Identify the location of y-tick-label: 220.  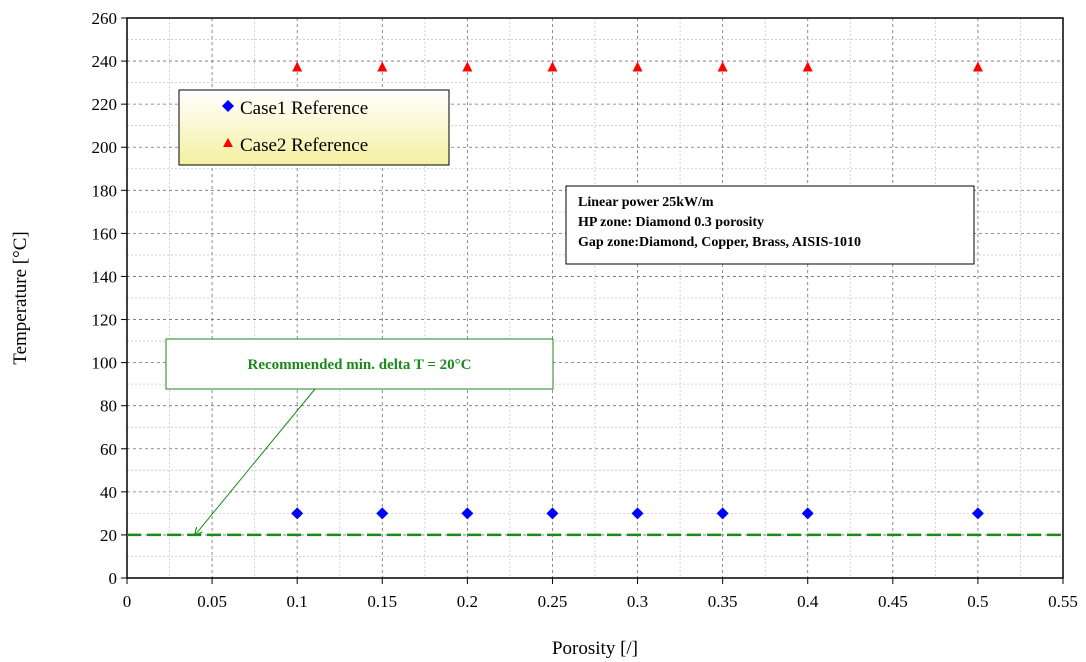
(105, 104).